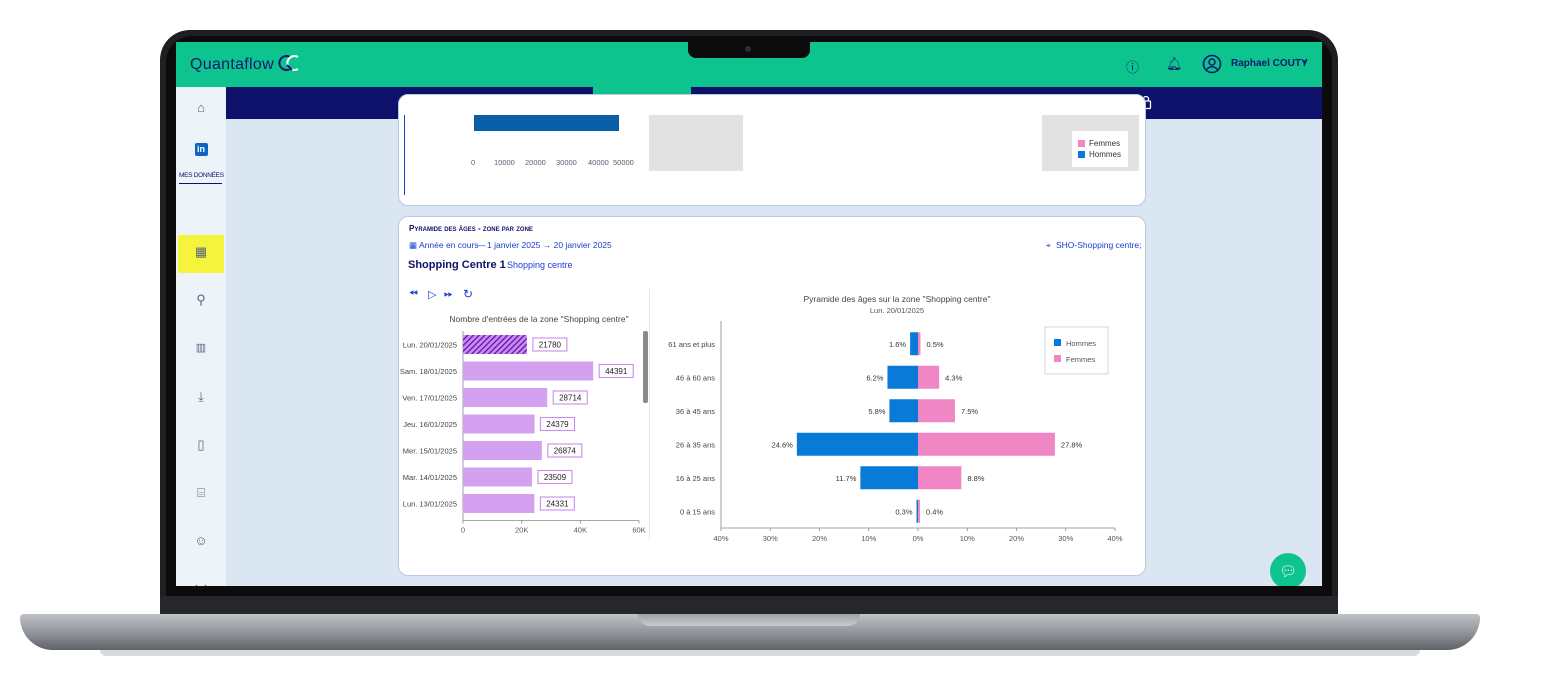 The image size is (1550, 698). What do you see at coordinates (201, 254) in the screenshot?
I see `sidebar-item-dashboard` at bounding box center [201, 254].